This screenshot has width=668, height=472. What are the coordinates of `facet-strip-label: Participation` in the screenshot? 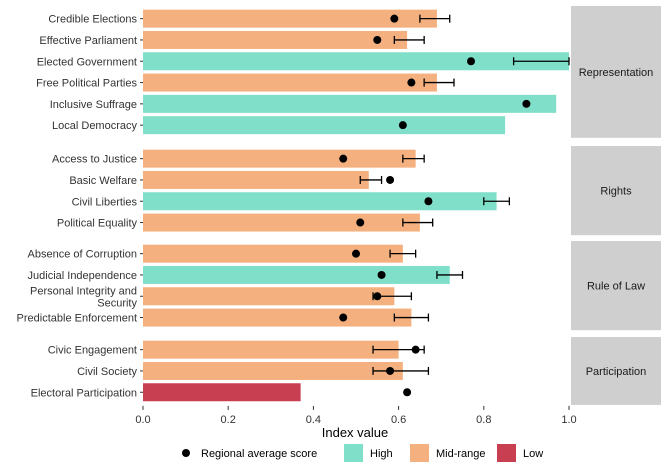 It's located at (616, 372).